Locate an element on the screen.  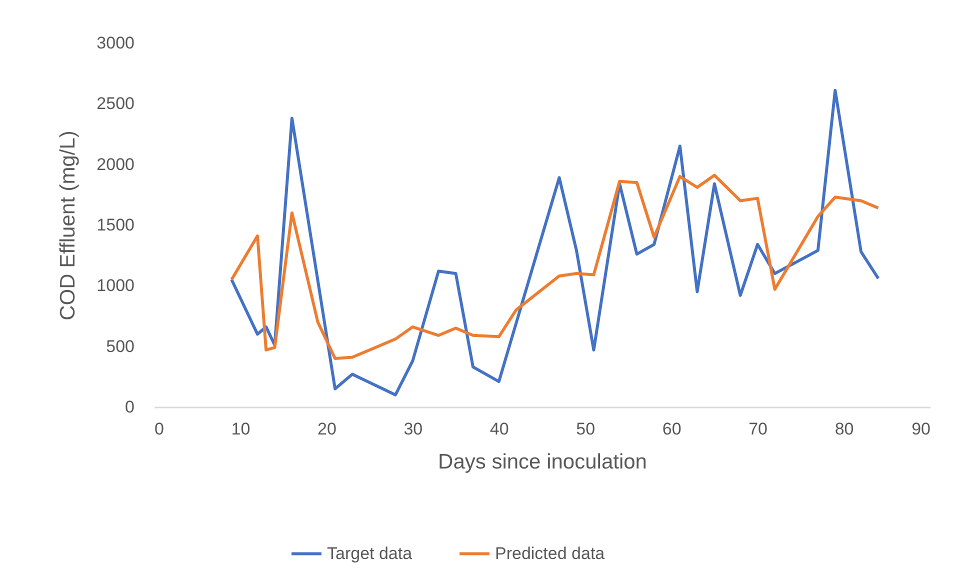
y-tick-label: 1500 is located at coordinates (115, 225).